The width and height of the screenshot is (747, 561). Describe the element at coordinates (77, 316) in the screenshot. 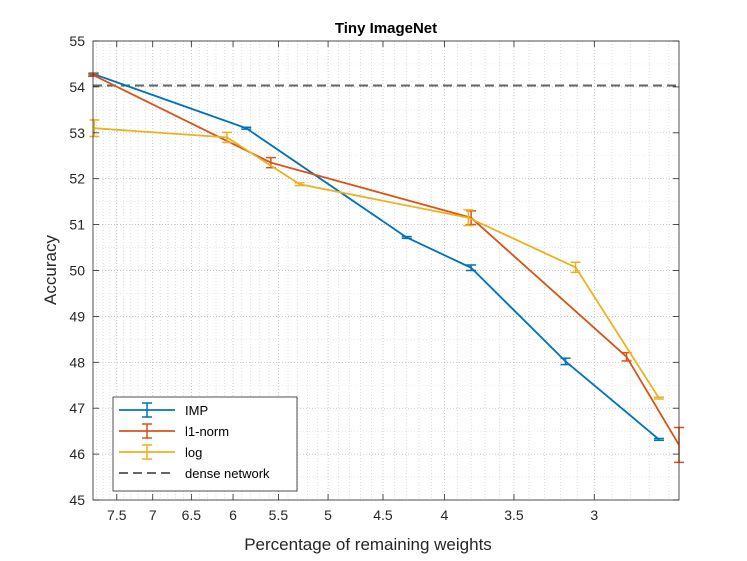

I see `y-tick-label: 49` at that location.